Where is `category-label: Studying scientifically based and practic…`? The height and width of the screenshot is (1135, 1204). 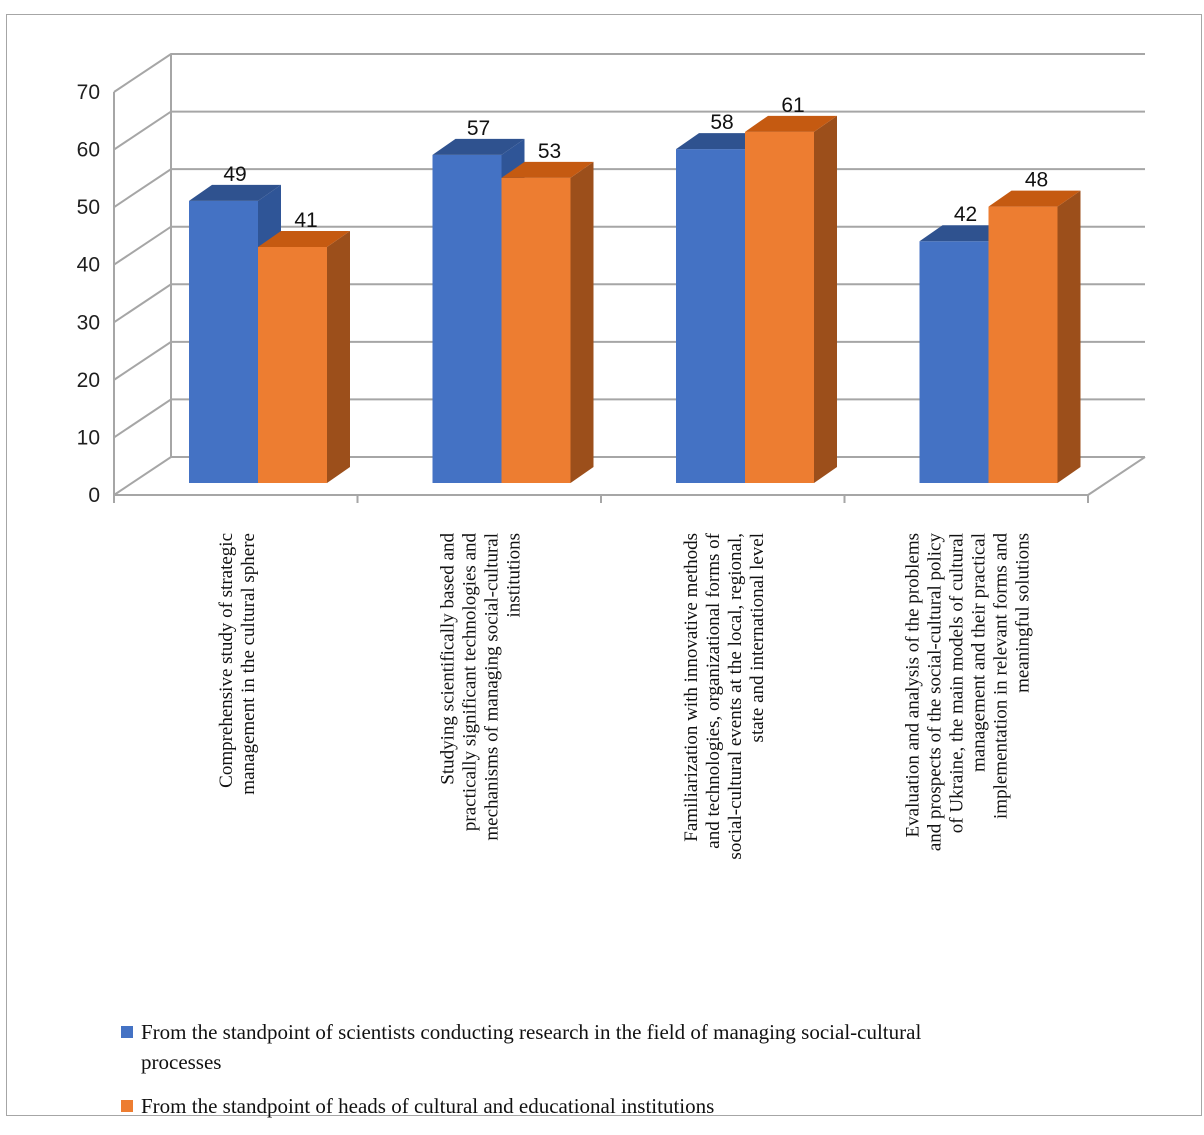 category-label: Studying scientifically based and practic… is located at coordinates (480, 687).